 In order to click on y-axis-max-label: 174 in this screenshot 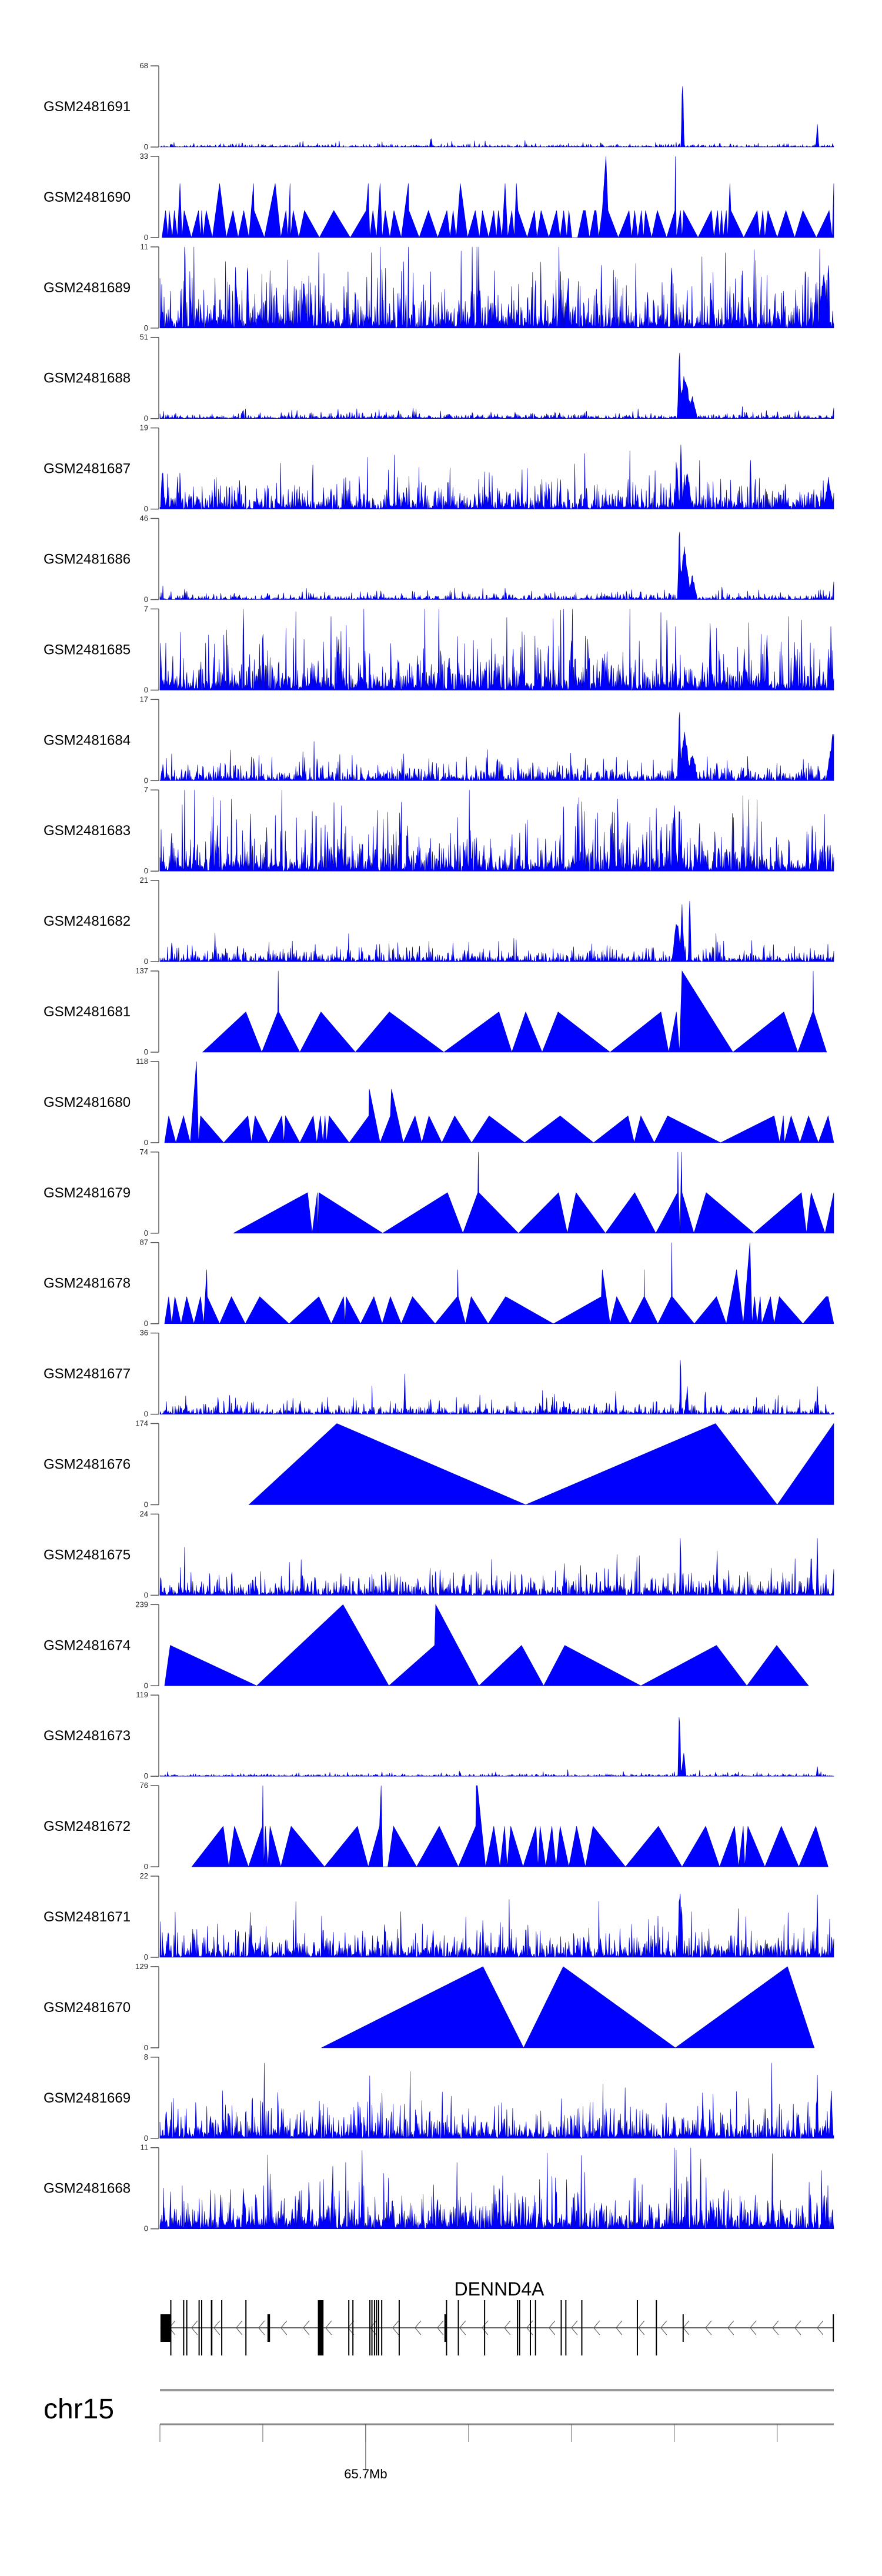, I will do `click(141, 1423)`.